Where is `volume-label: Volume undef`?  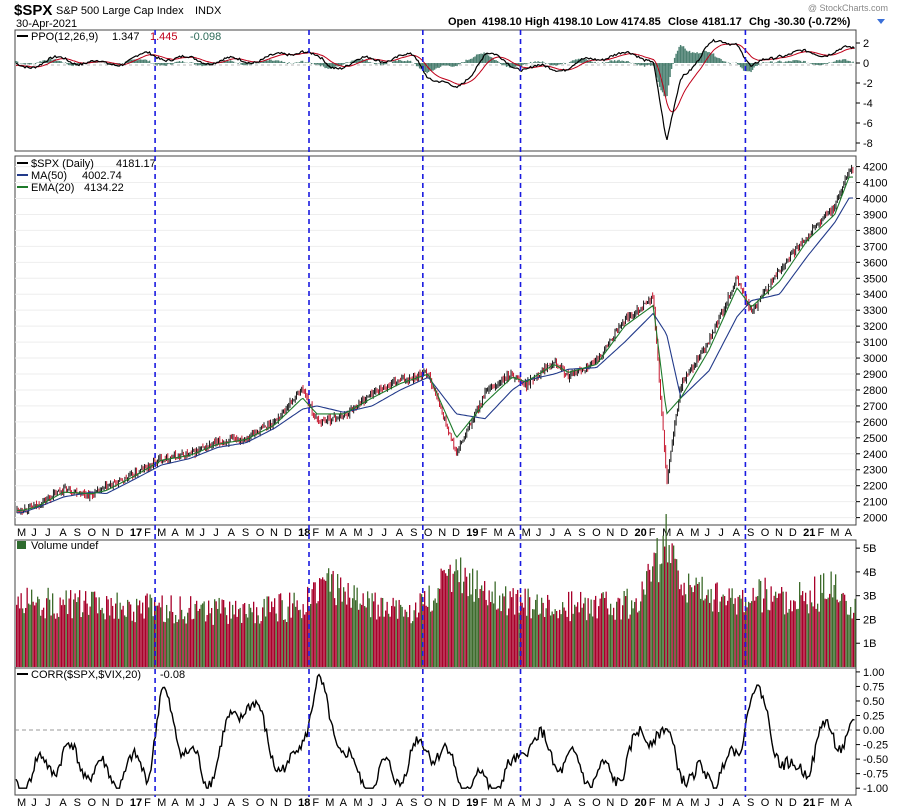
volume-label: Volume undef is located at coordinates (65, 546).